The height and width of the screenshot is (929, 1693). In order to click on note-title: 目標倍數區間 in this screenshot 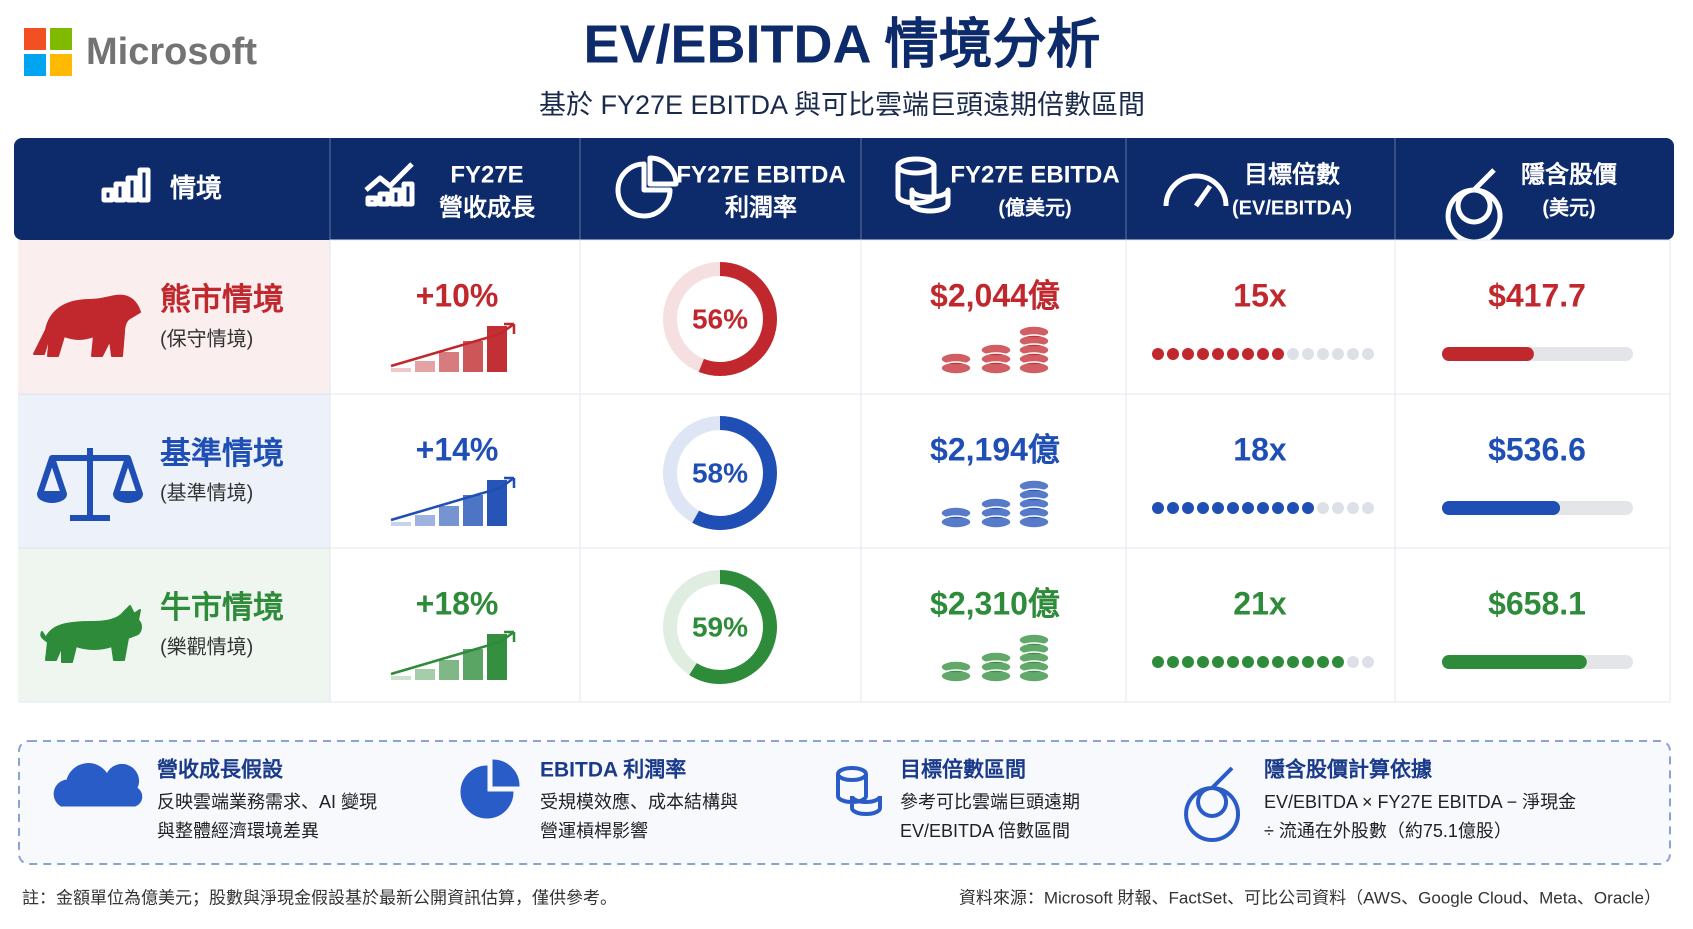, I will do `click(963, 770)`.